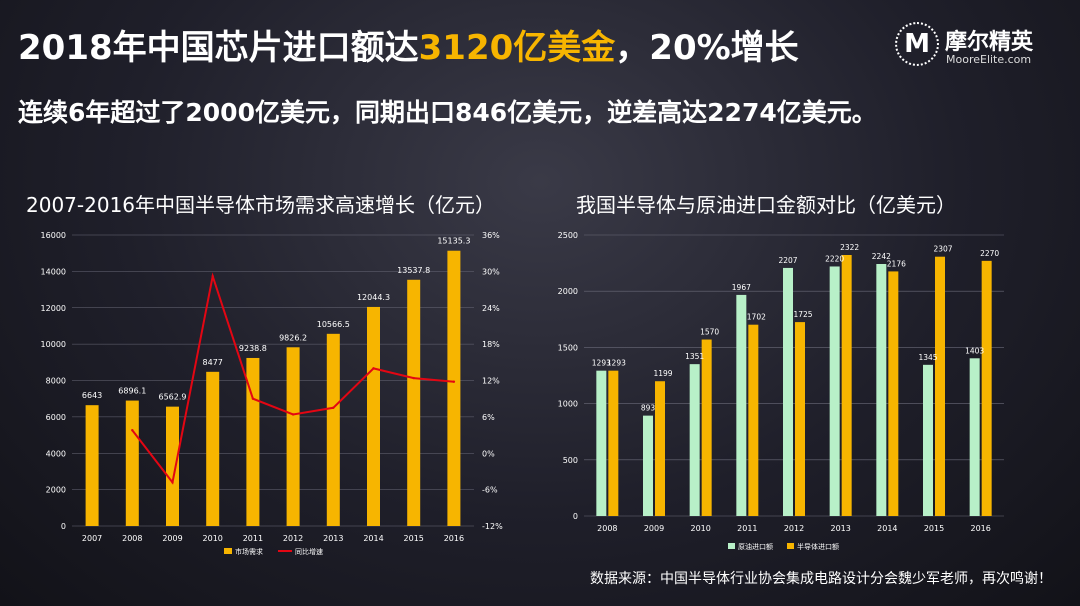 Image resolution: width=1080 pixels, height=606 pixels. Describe the element at coordinates (490, 490) in the screenshot. I see `y2-tick-label: -6%` at that location.